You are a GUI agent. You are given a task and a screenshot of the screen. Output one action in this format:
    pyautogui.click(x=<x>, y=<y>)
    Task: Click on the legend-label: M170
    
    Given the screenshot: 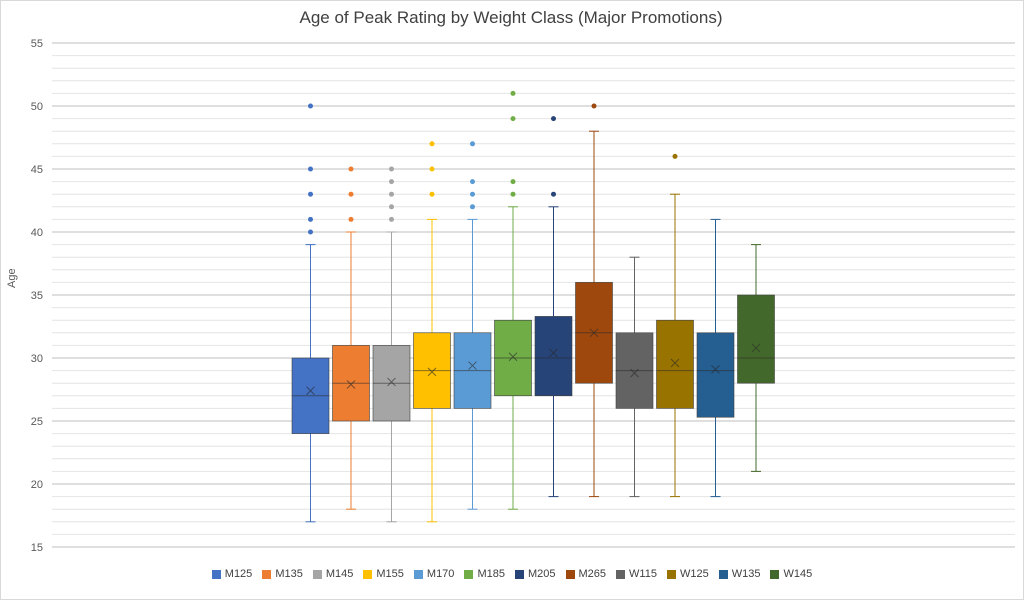 What is the action you would take?
    pyautogui.click(x=440, y=574)
    